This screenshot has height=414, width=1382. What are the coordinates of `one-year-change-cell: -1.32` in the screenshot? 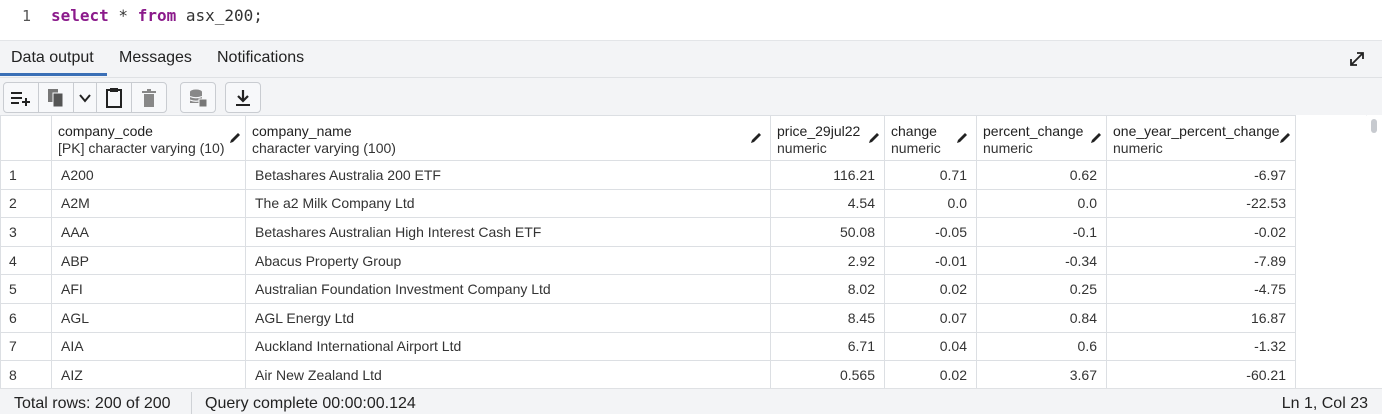 It's located at (1201, 346).